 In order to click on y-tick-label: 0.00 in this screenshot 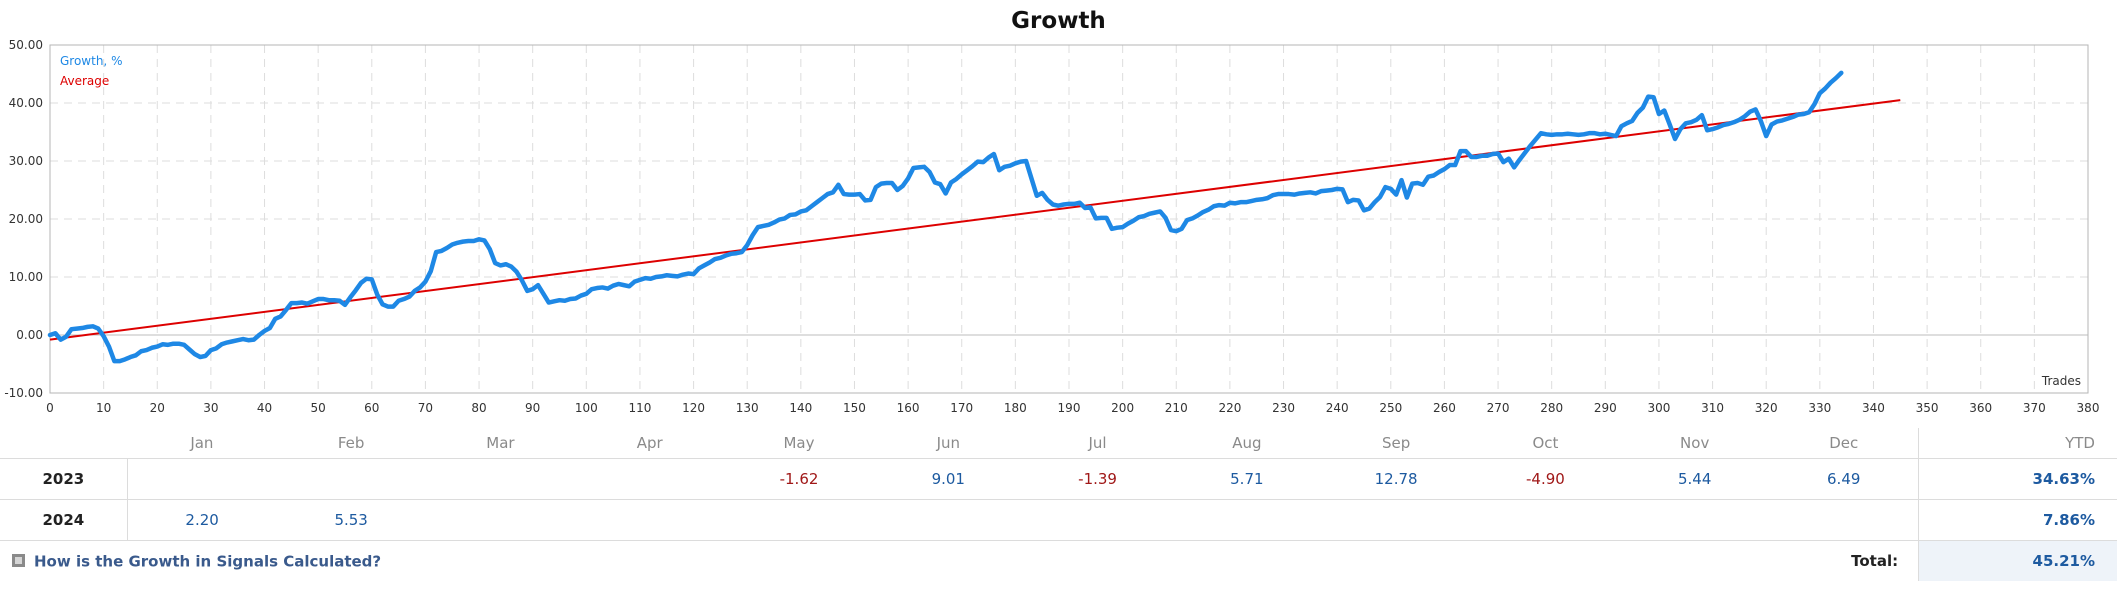, I will do `click(29, 335)`.